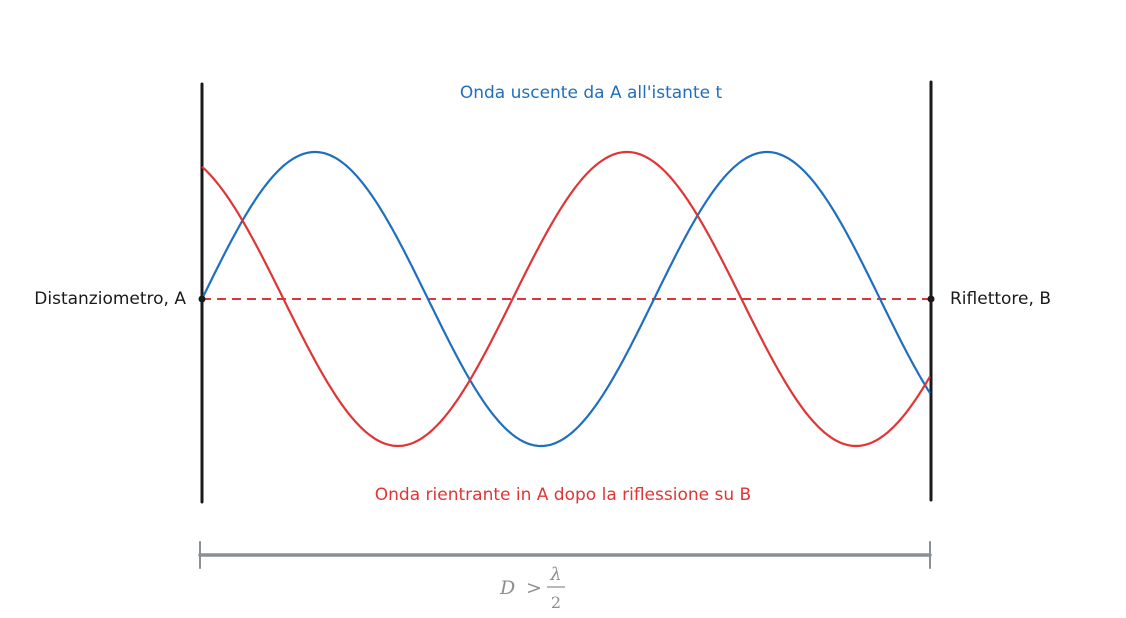  What do you see at coordinates (555, 574) in the screenshot?
I see `formula-numerator: λ` at bounding box center [555, 574].